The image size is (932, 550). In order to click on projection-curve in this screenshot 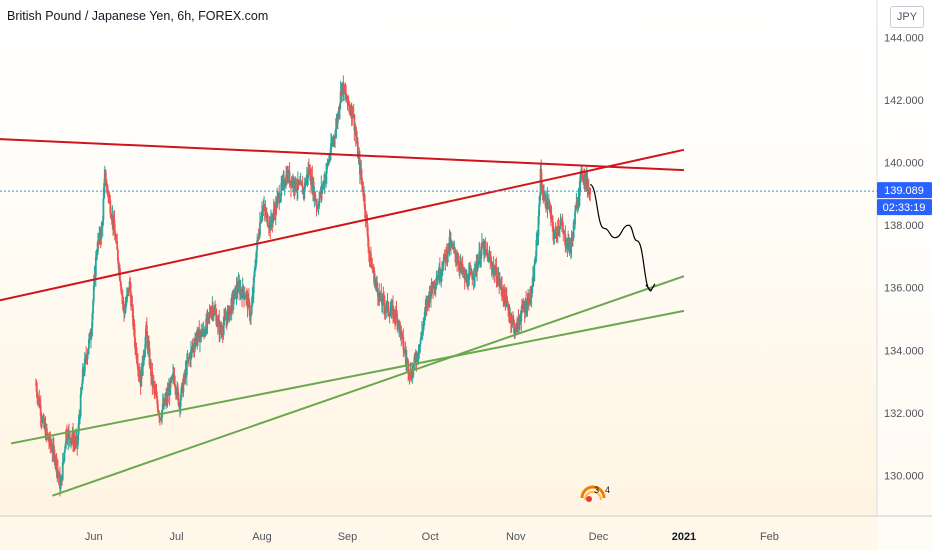, I will do `click(620, 237)`.